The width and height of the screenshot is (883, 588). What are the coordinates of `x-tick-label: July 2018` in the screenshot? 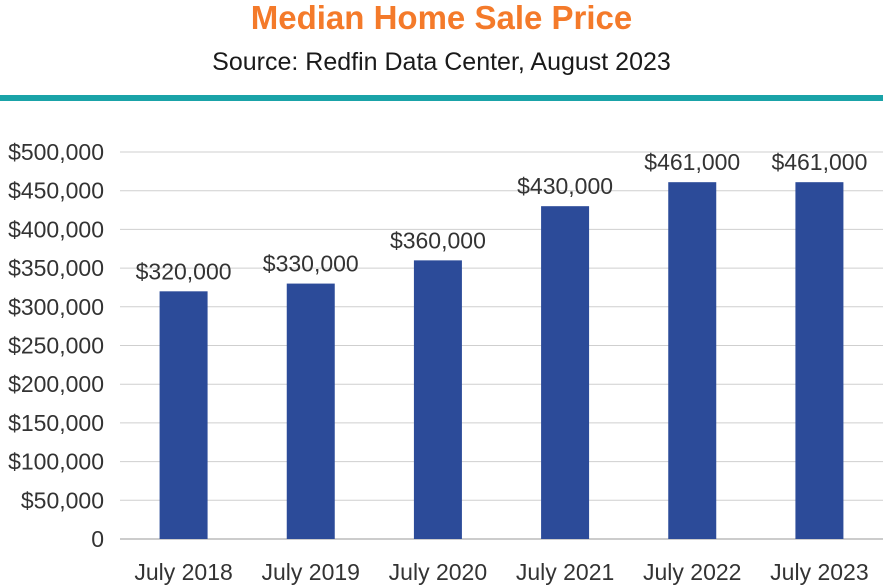 It's located at (183, 572).